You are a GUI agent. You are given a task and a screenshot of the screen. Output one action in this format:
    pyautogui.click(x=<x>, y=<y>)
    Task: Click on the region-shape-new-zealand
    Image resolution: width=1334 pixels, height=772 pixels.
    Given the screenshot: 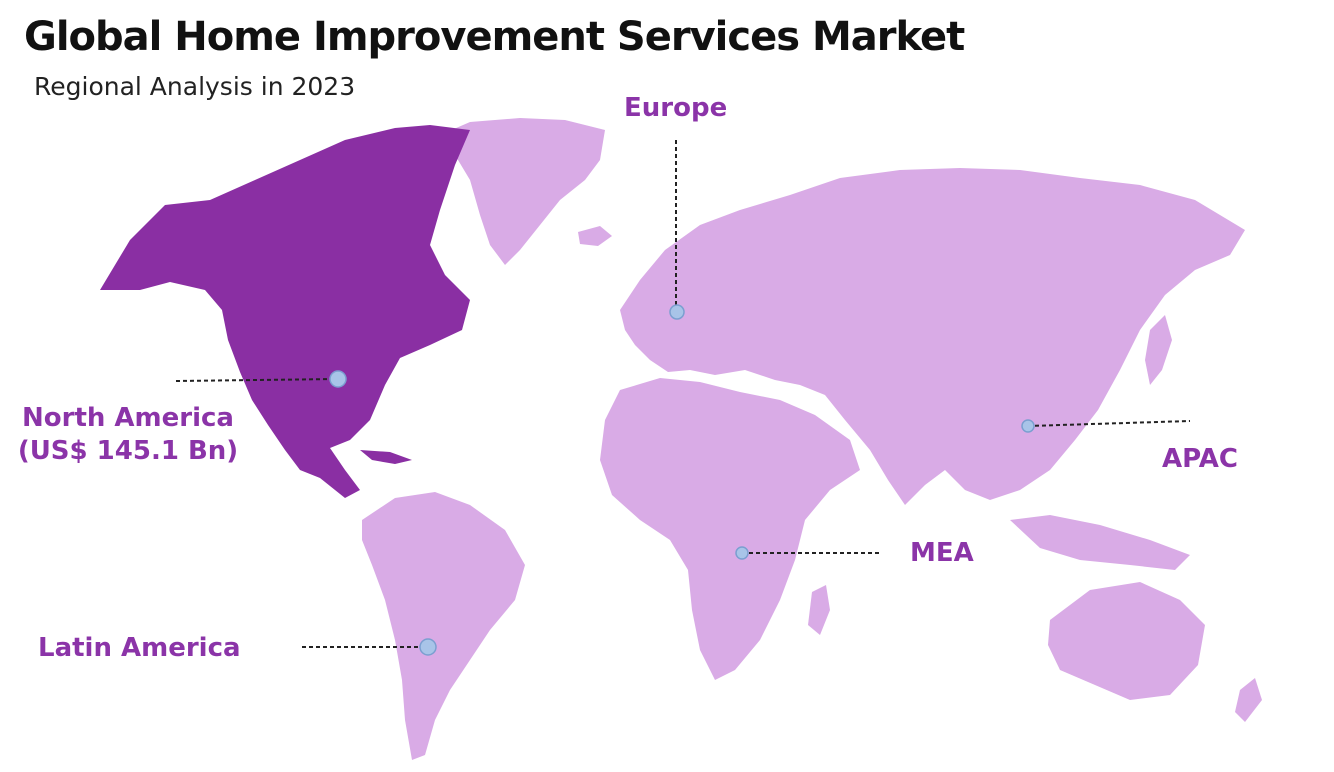 What is the action you would take?
    pyautogui.click(x=1248, y=700)
    